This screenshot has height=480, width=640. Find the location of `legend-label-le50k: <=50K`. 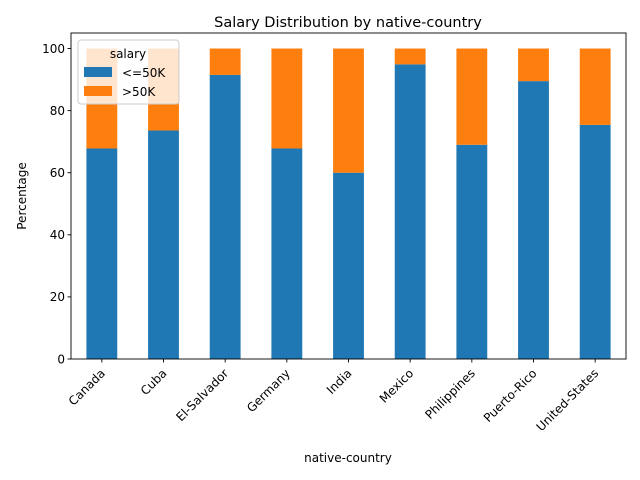

legend-label-le50k: <=50K is located at coordinates (144, 73).